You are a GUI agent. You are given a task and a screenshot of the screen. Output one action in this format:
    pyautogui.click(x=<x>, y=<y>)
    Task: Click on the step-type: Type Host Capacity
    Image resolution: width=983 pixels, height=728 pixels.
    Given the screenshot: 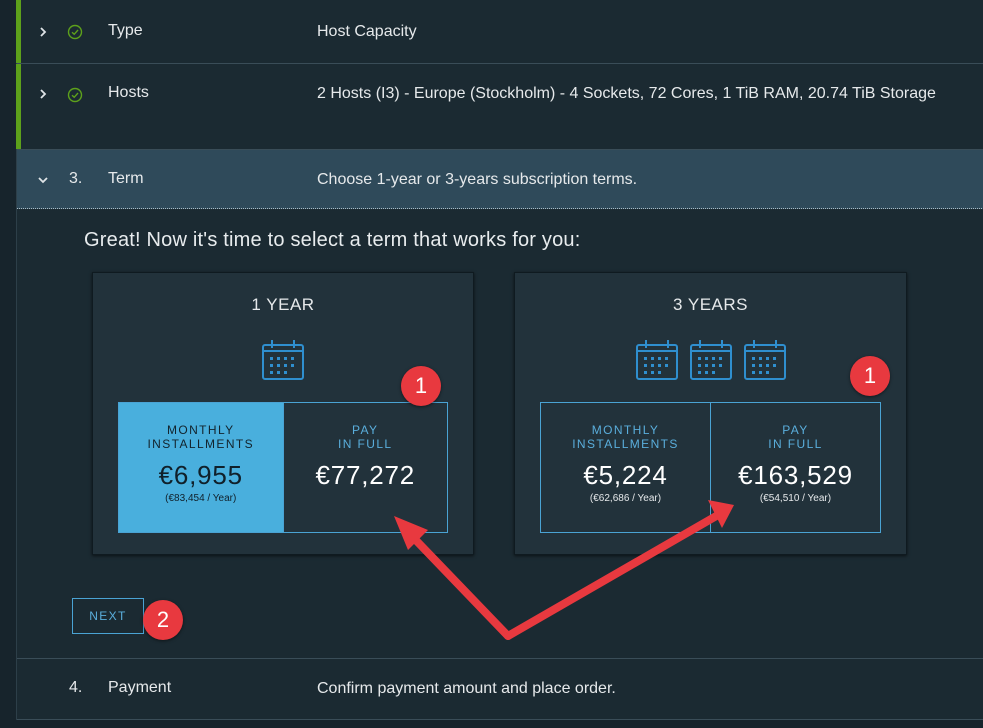 What is the action you would take?
    pyautogui.click(x=499, y=32)
    